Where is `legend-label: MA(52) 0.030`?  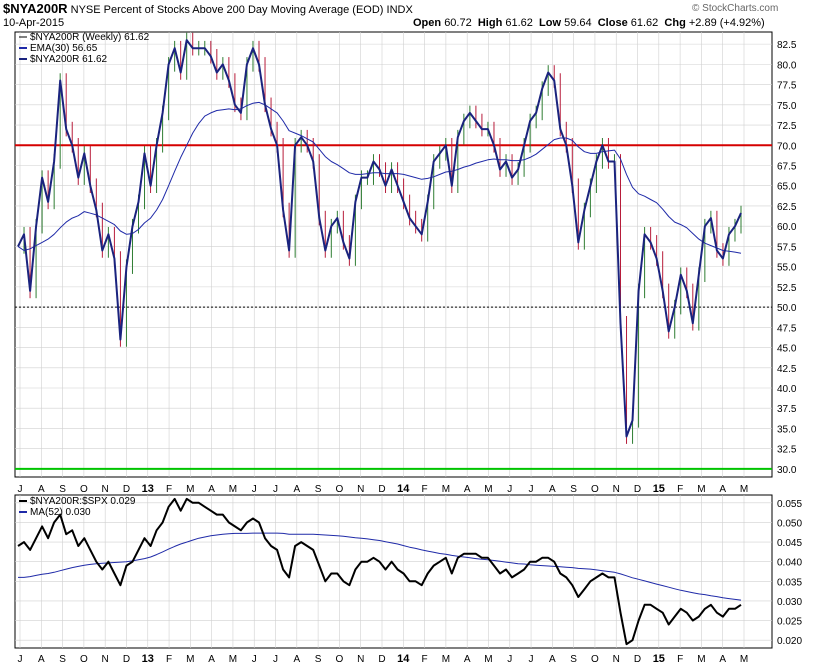 legend-label: MA(52) 0.030 is located at coordinates (60, 512).